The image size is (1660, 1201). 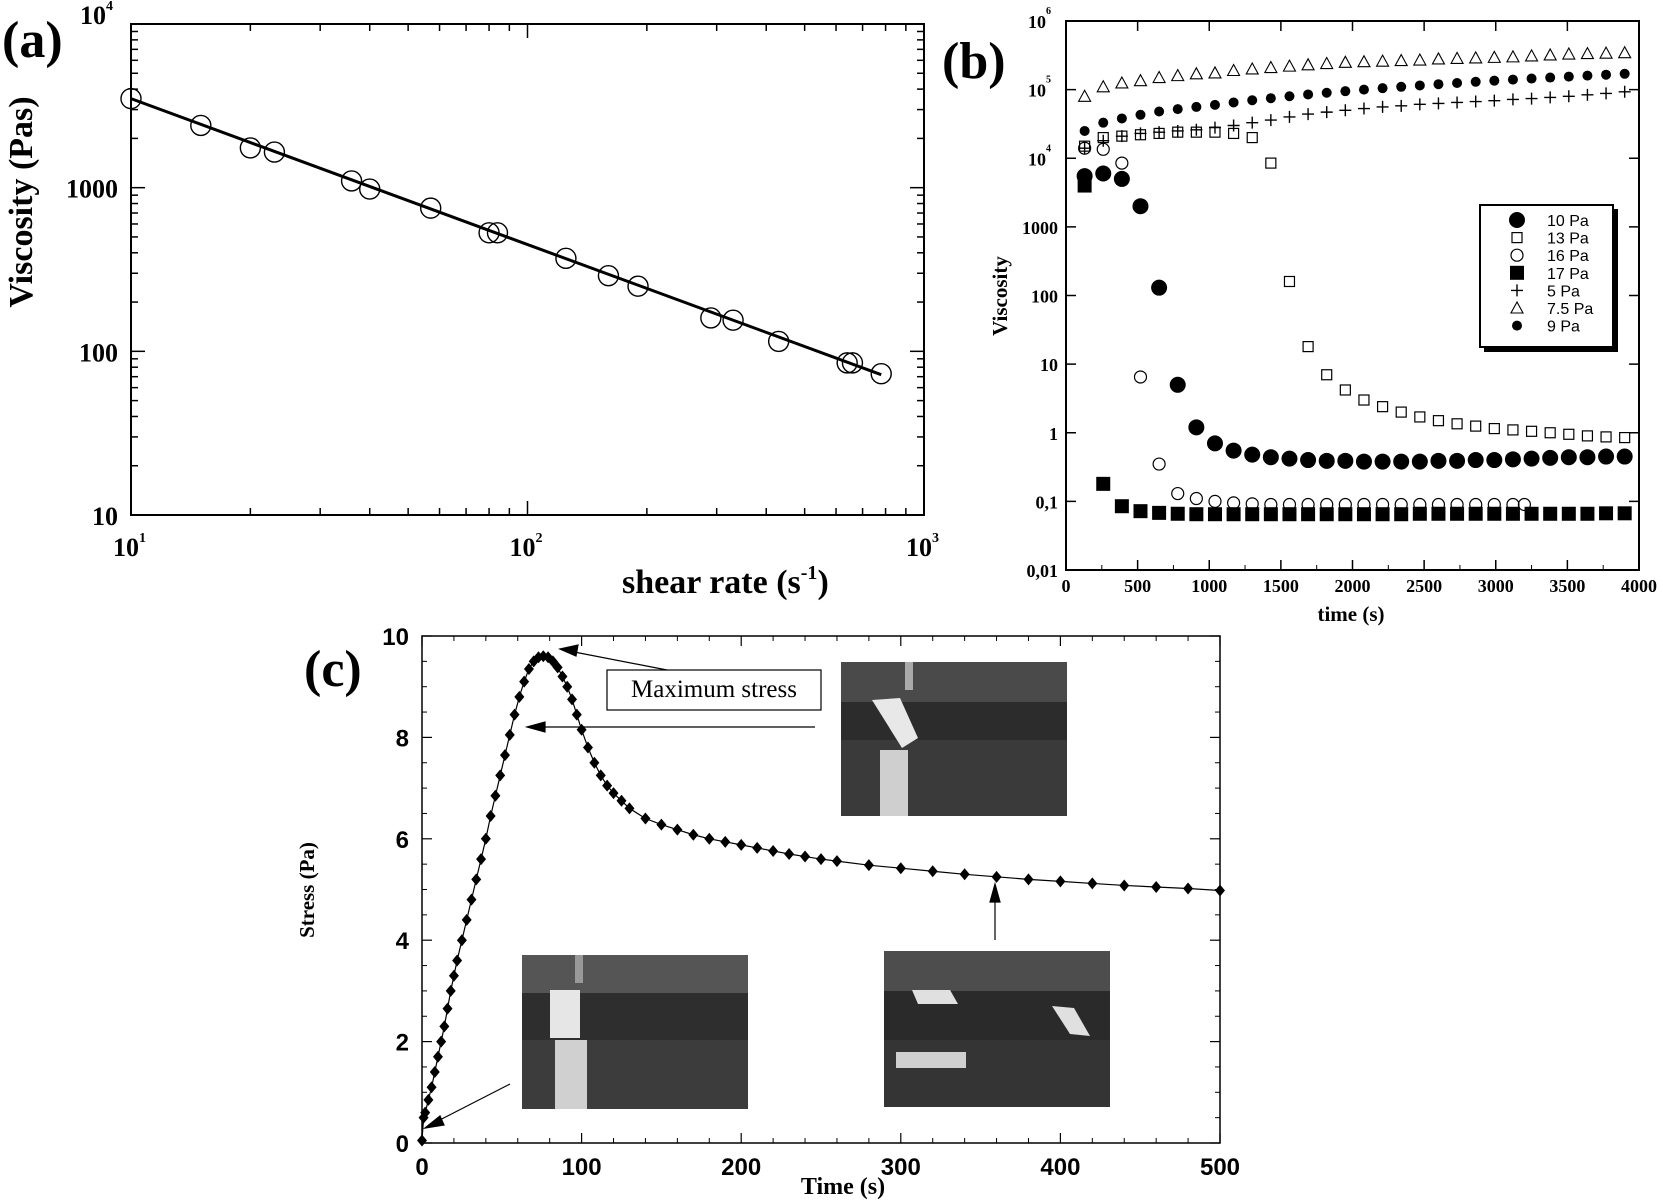 I want to click on legend-label: 17 Pa, so click(x=1568, y=274).